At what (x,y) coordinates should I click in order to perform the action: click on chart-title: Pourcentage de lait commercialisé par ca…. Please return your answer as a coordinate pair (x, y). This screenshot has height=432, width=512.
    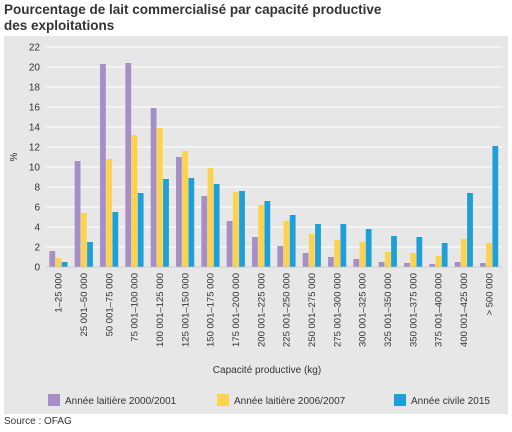
    Looking at the image, I should click on (254, 18).